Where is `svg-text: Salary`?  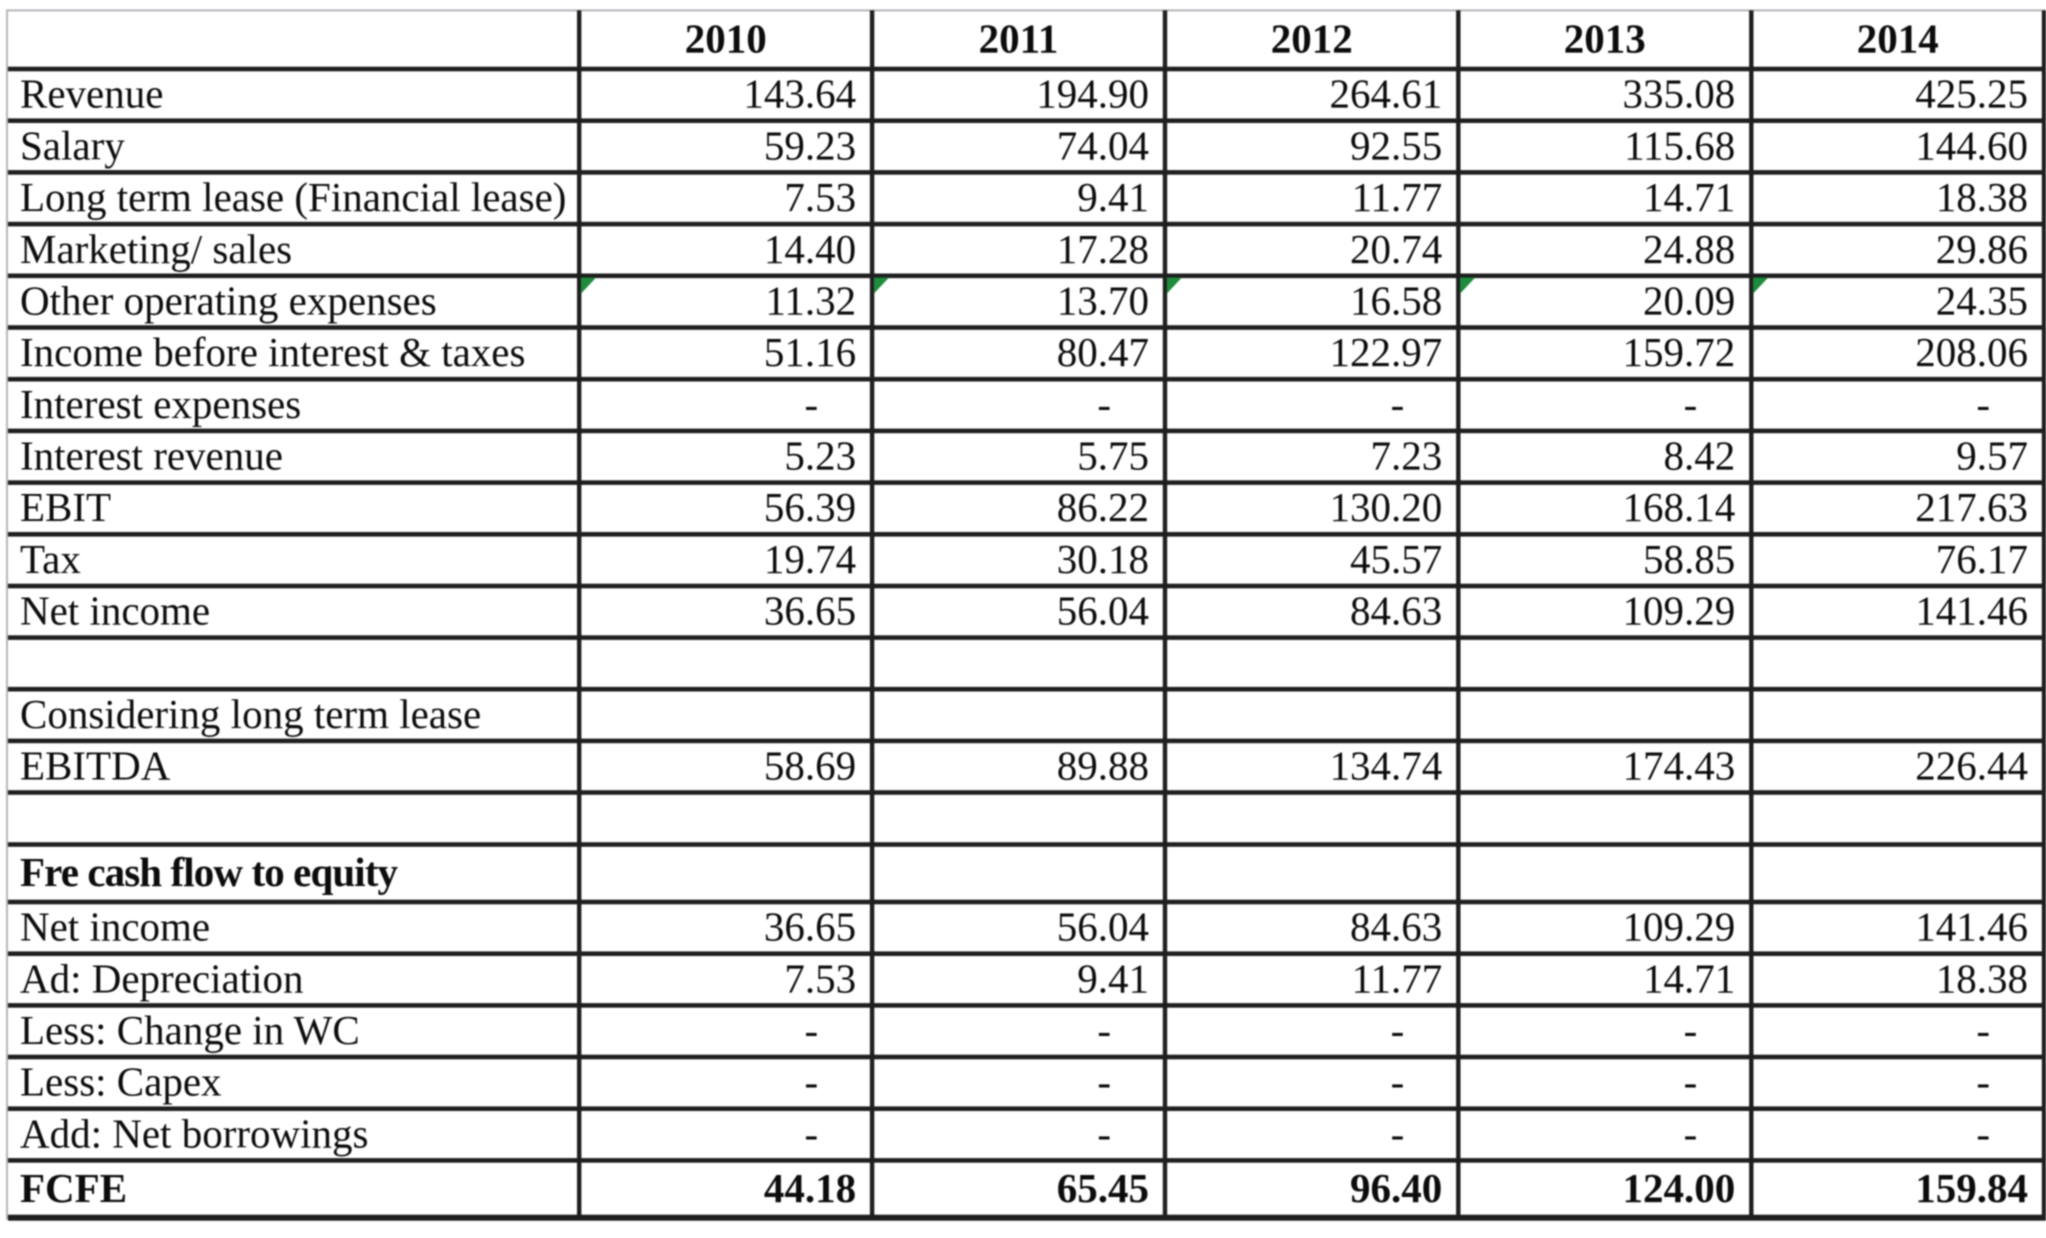 svg-text: Salary is located at coordinates (72, 145).